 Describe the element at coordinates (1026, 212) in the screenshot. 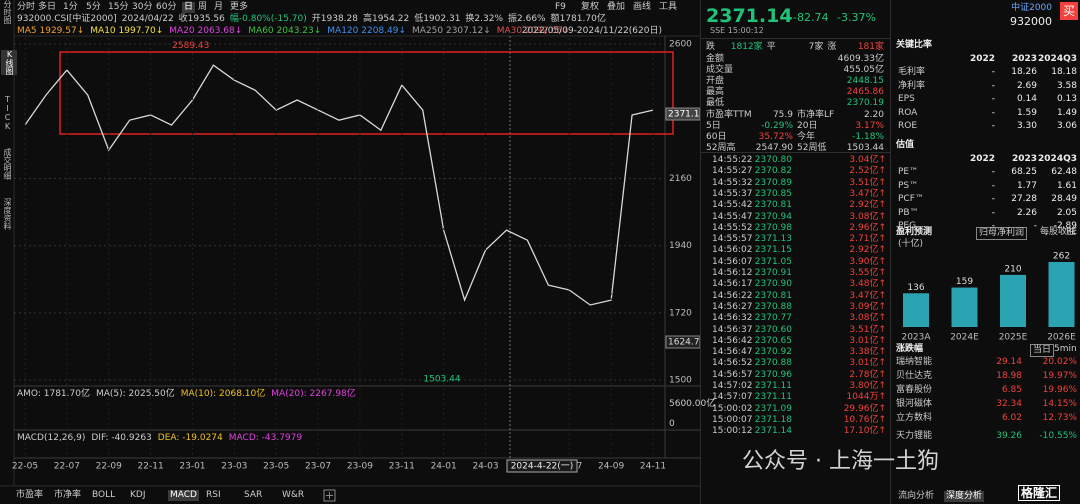

I see `metric-value: 2.26` at that location.